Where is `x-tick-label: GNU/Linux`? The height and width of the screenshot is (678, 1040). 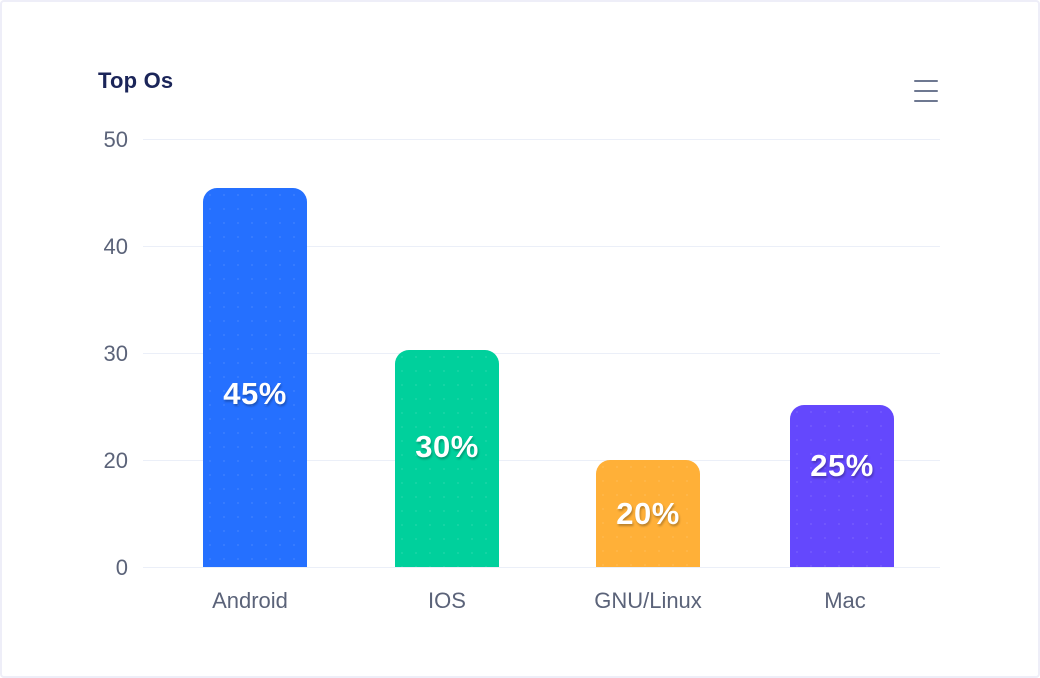
x-tick-label: GNU/Linux is located at coordinates (648, 600).